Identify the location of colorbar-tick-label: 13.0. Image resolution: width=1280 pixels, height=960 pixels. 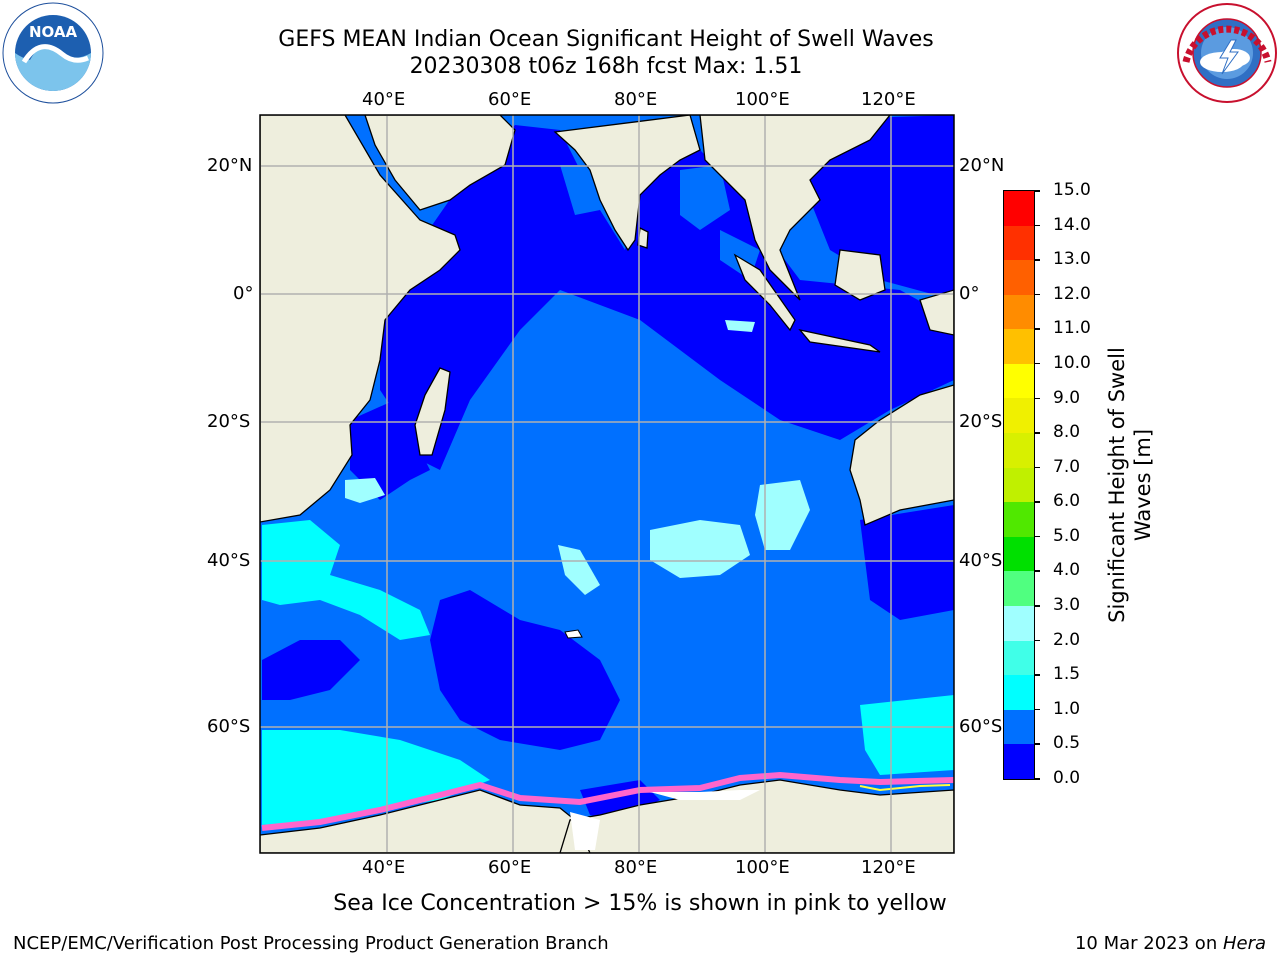
(1072, 259).